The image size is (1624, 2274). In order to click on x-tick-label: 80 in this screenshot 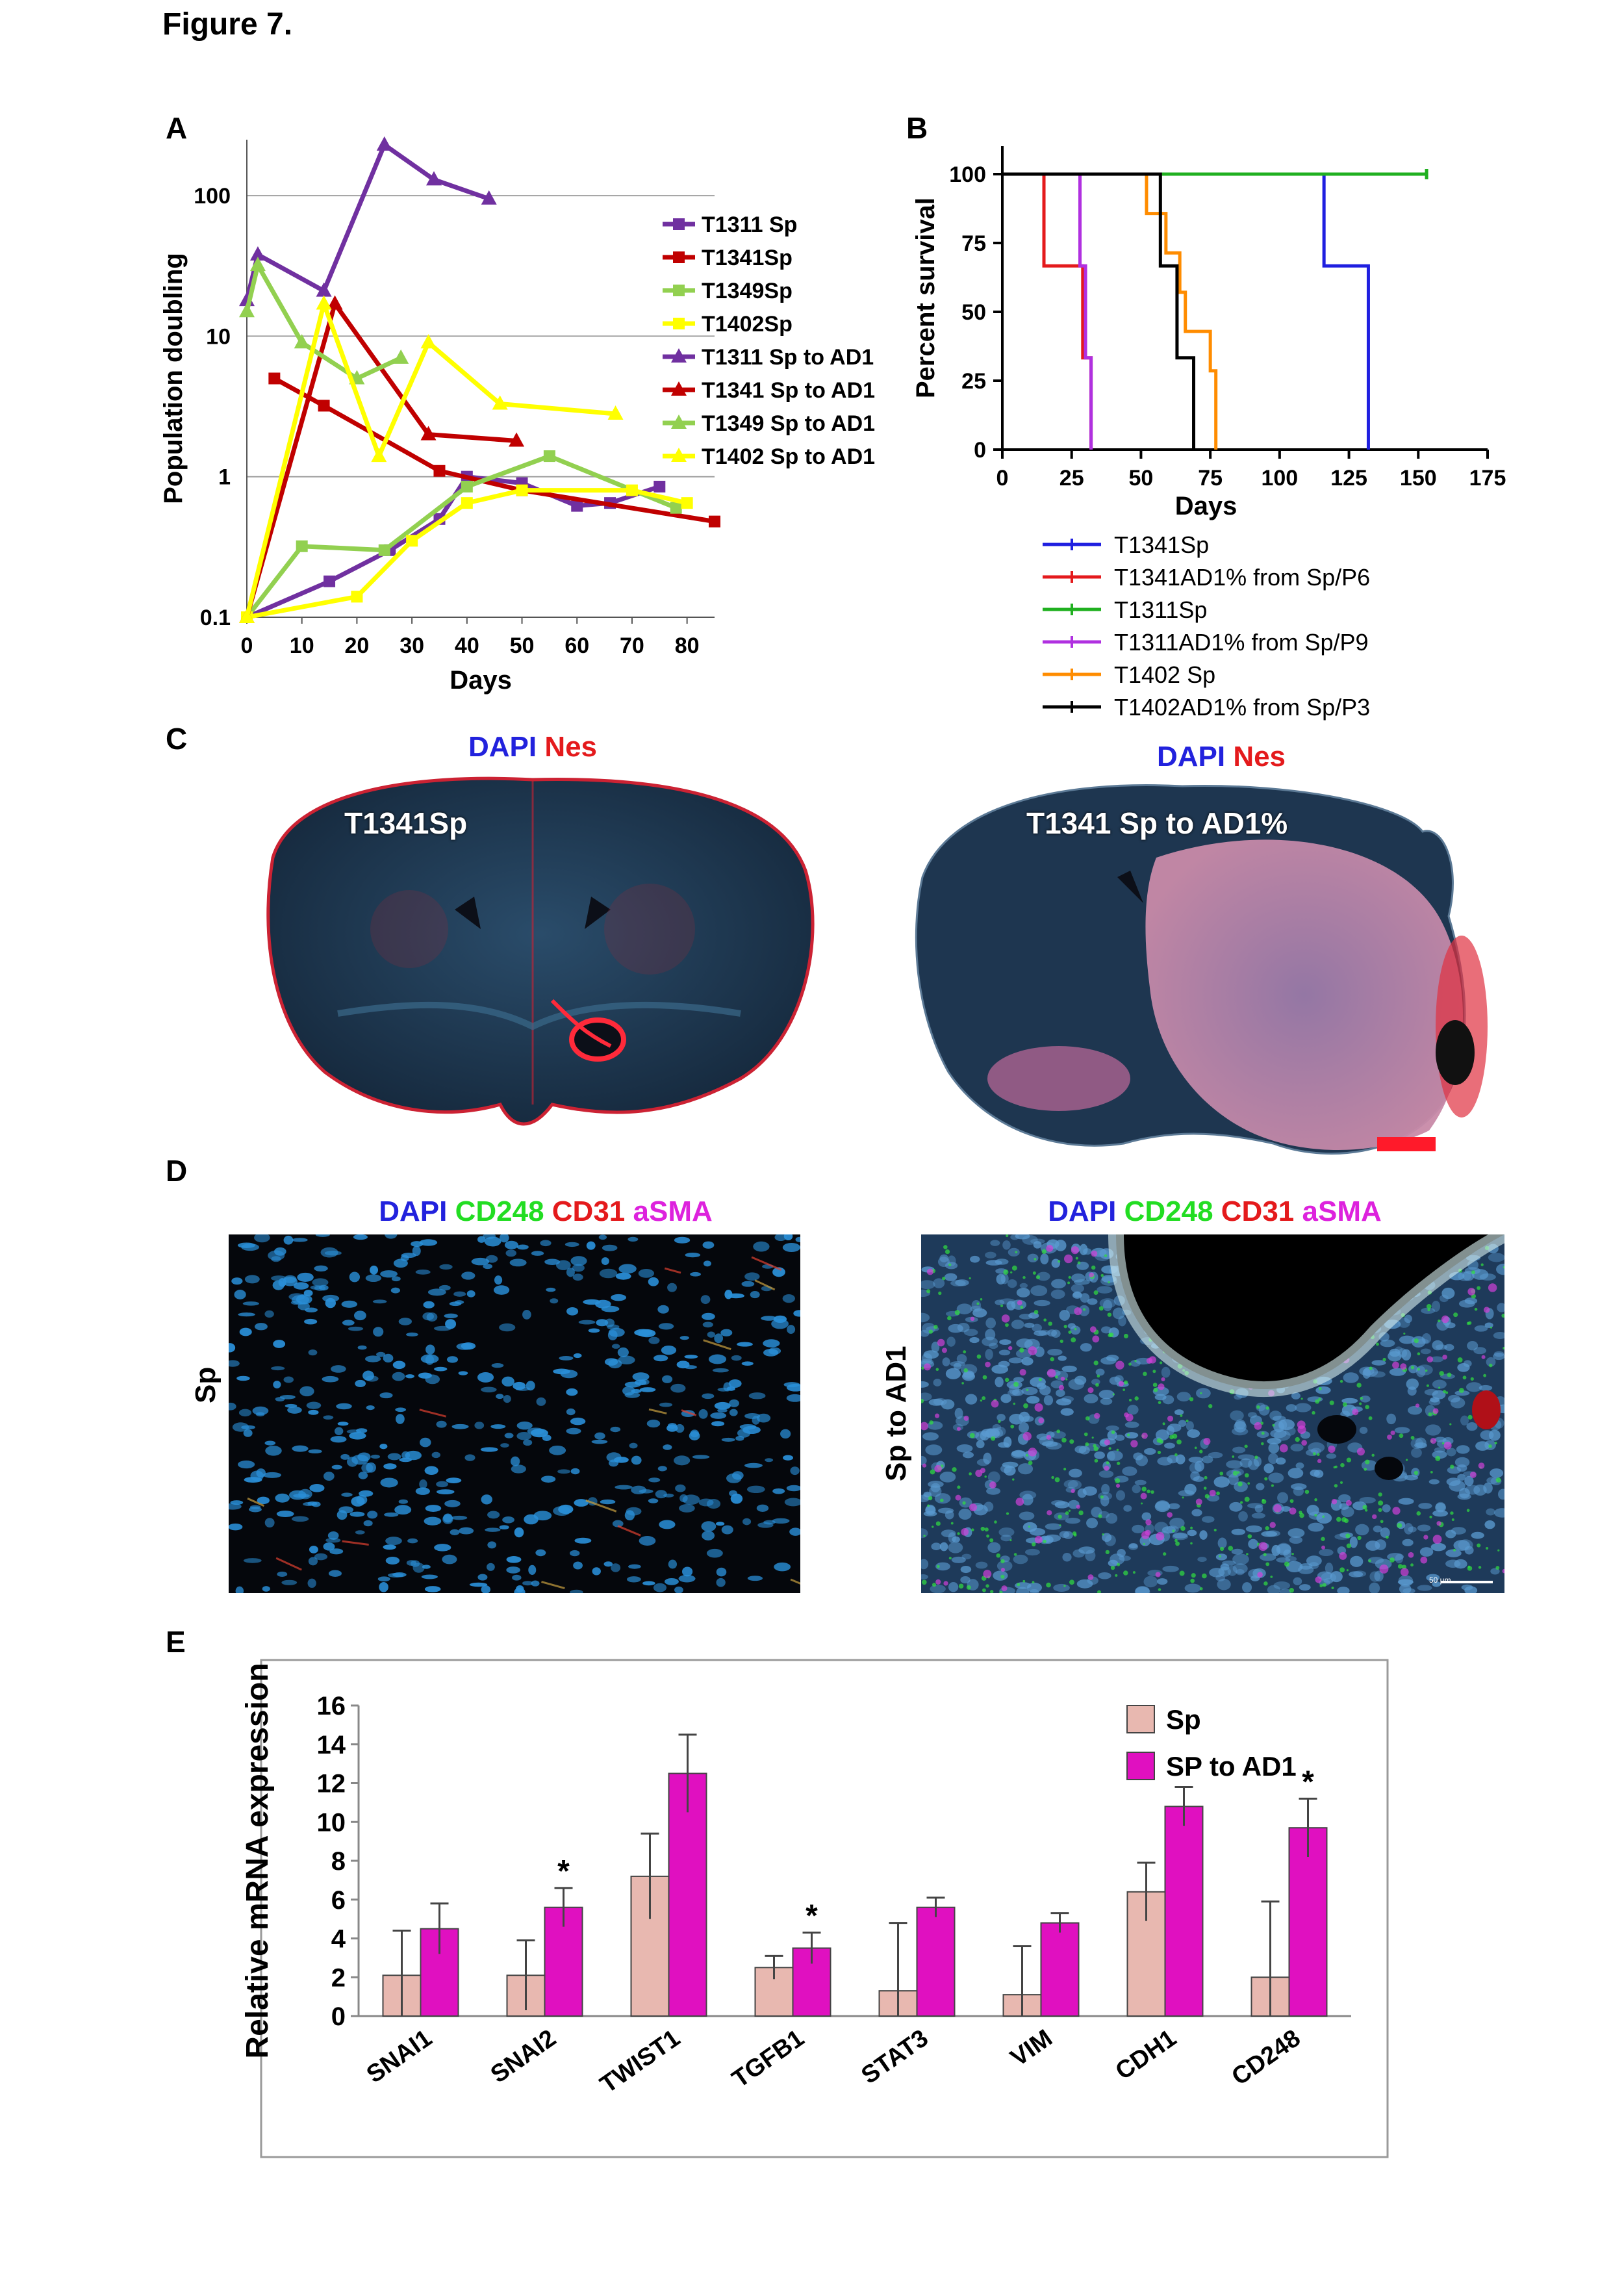, I will do `click(687, 645)`.